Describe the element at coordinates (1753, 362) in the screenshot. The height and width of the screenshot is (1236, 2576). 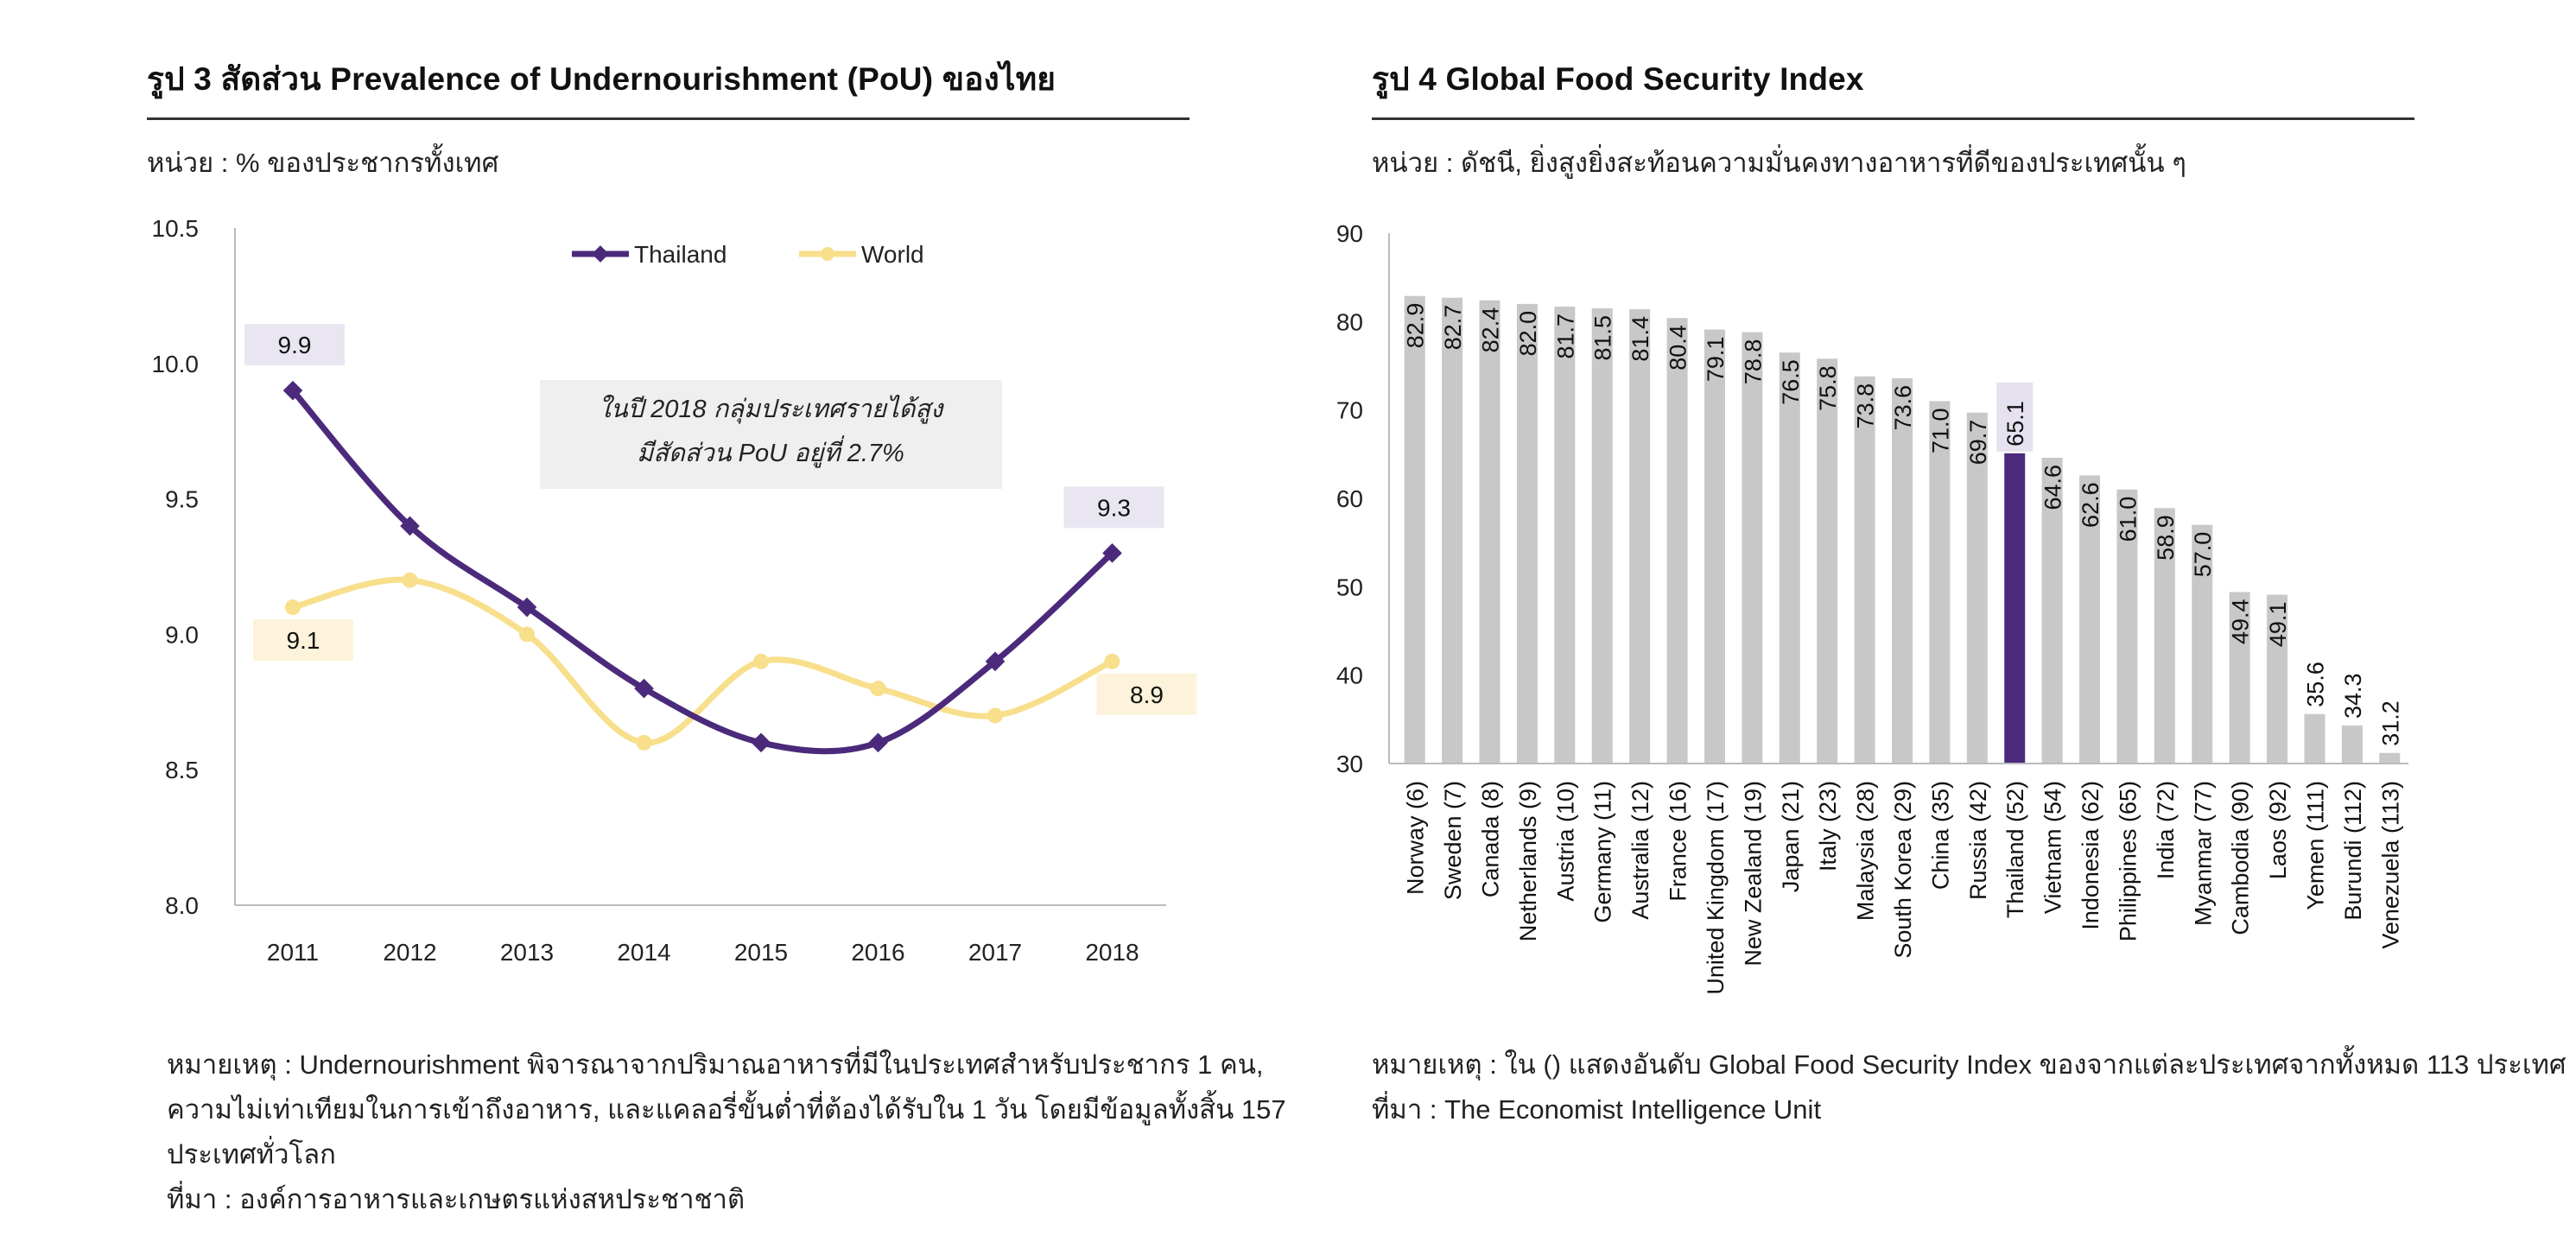
I see `data-label: 78.8` at that location.